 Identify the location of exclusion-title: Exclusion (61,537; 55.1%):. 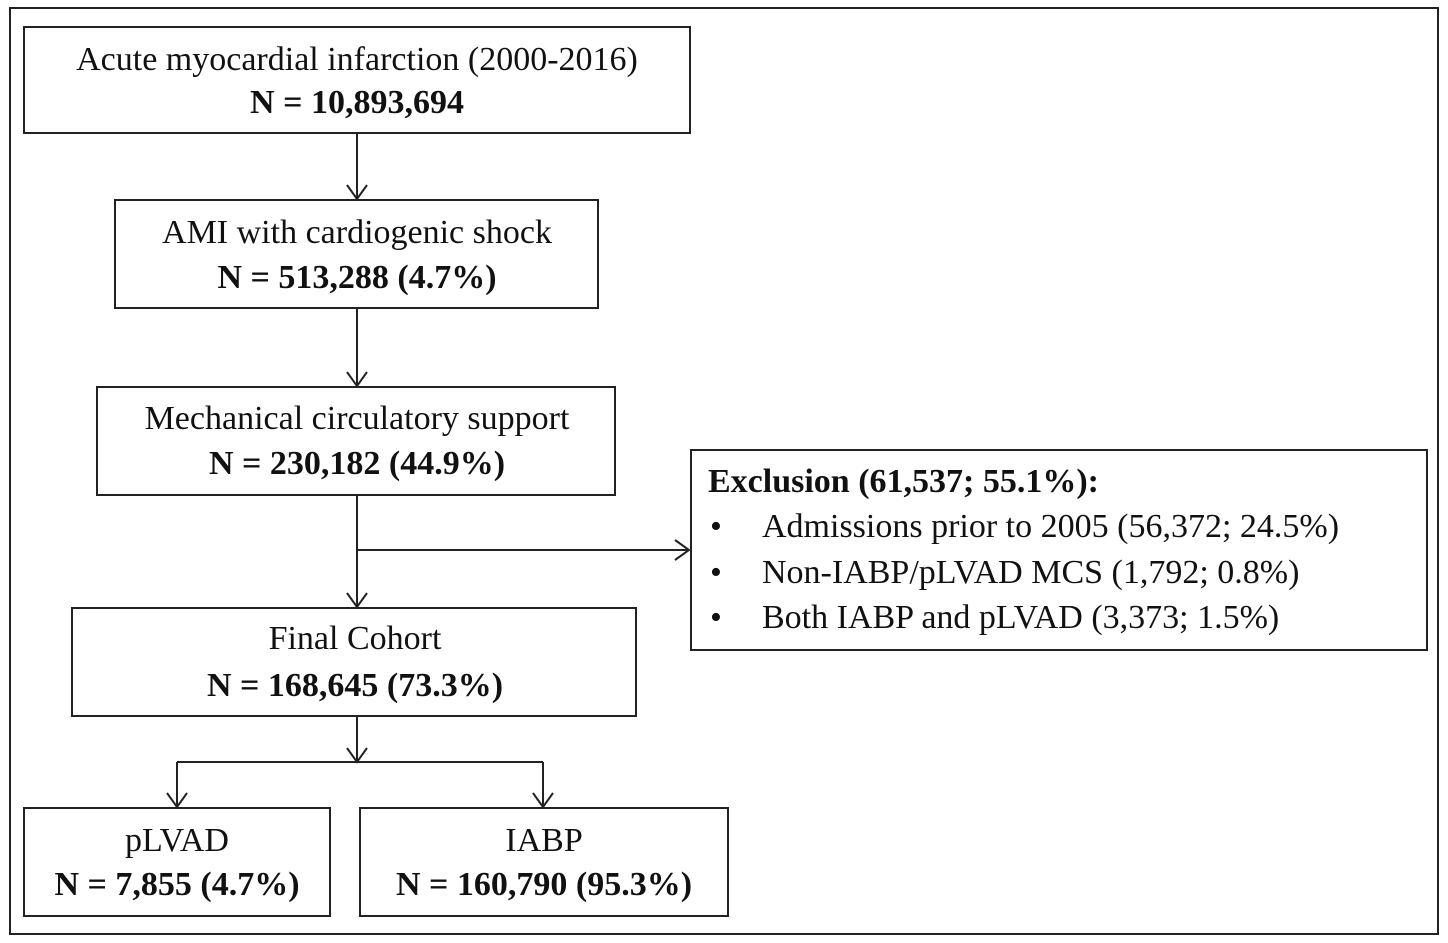
(903, 481).